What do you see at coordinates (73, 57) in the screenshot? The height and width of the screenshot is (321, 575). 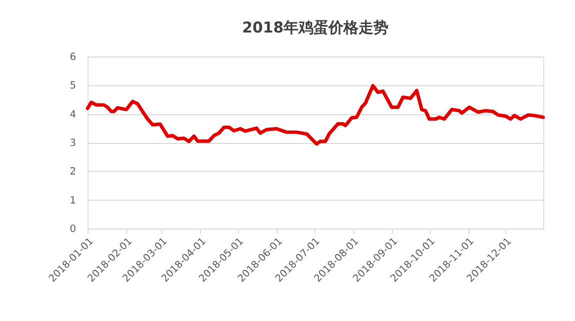 I see `y-tick-label: 6` at bounding box center [73, 57].